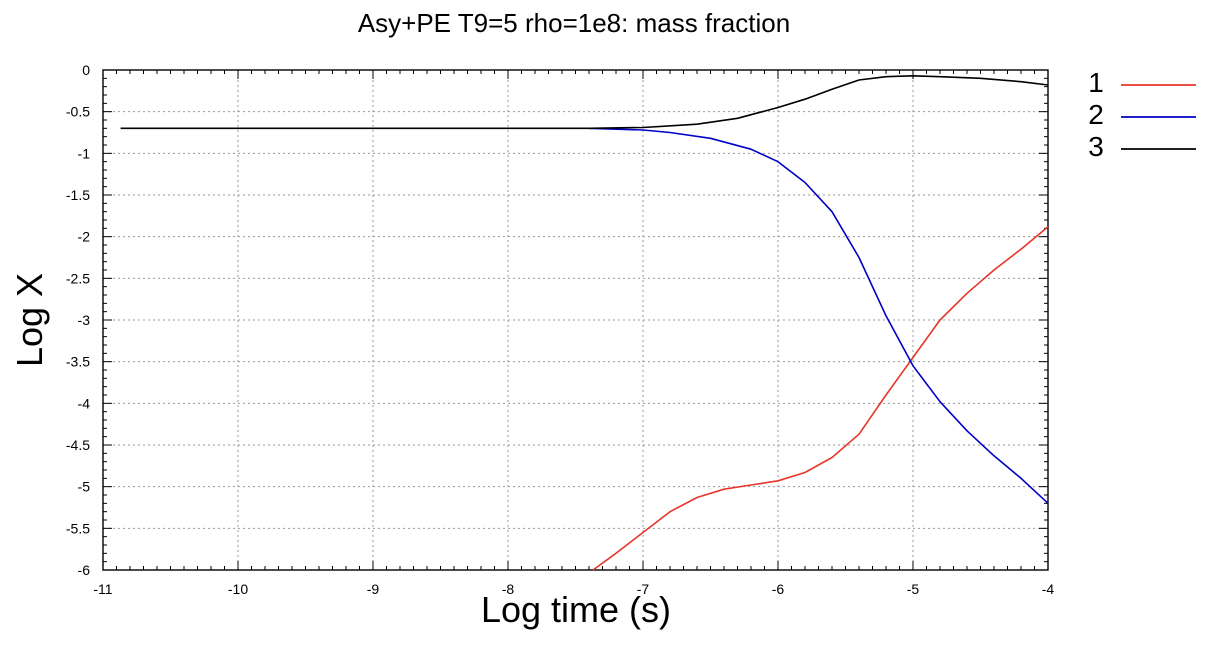 The image size is (1224, 648). What do you see at coordinates (913, 589) in the screenshot?
I see `x-tick-label: -5` at bounding box center [913, 589].